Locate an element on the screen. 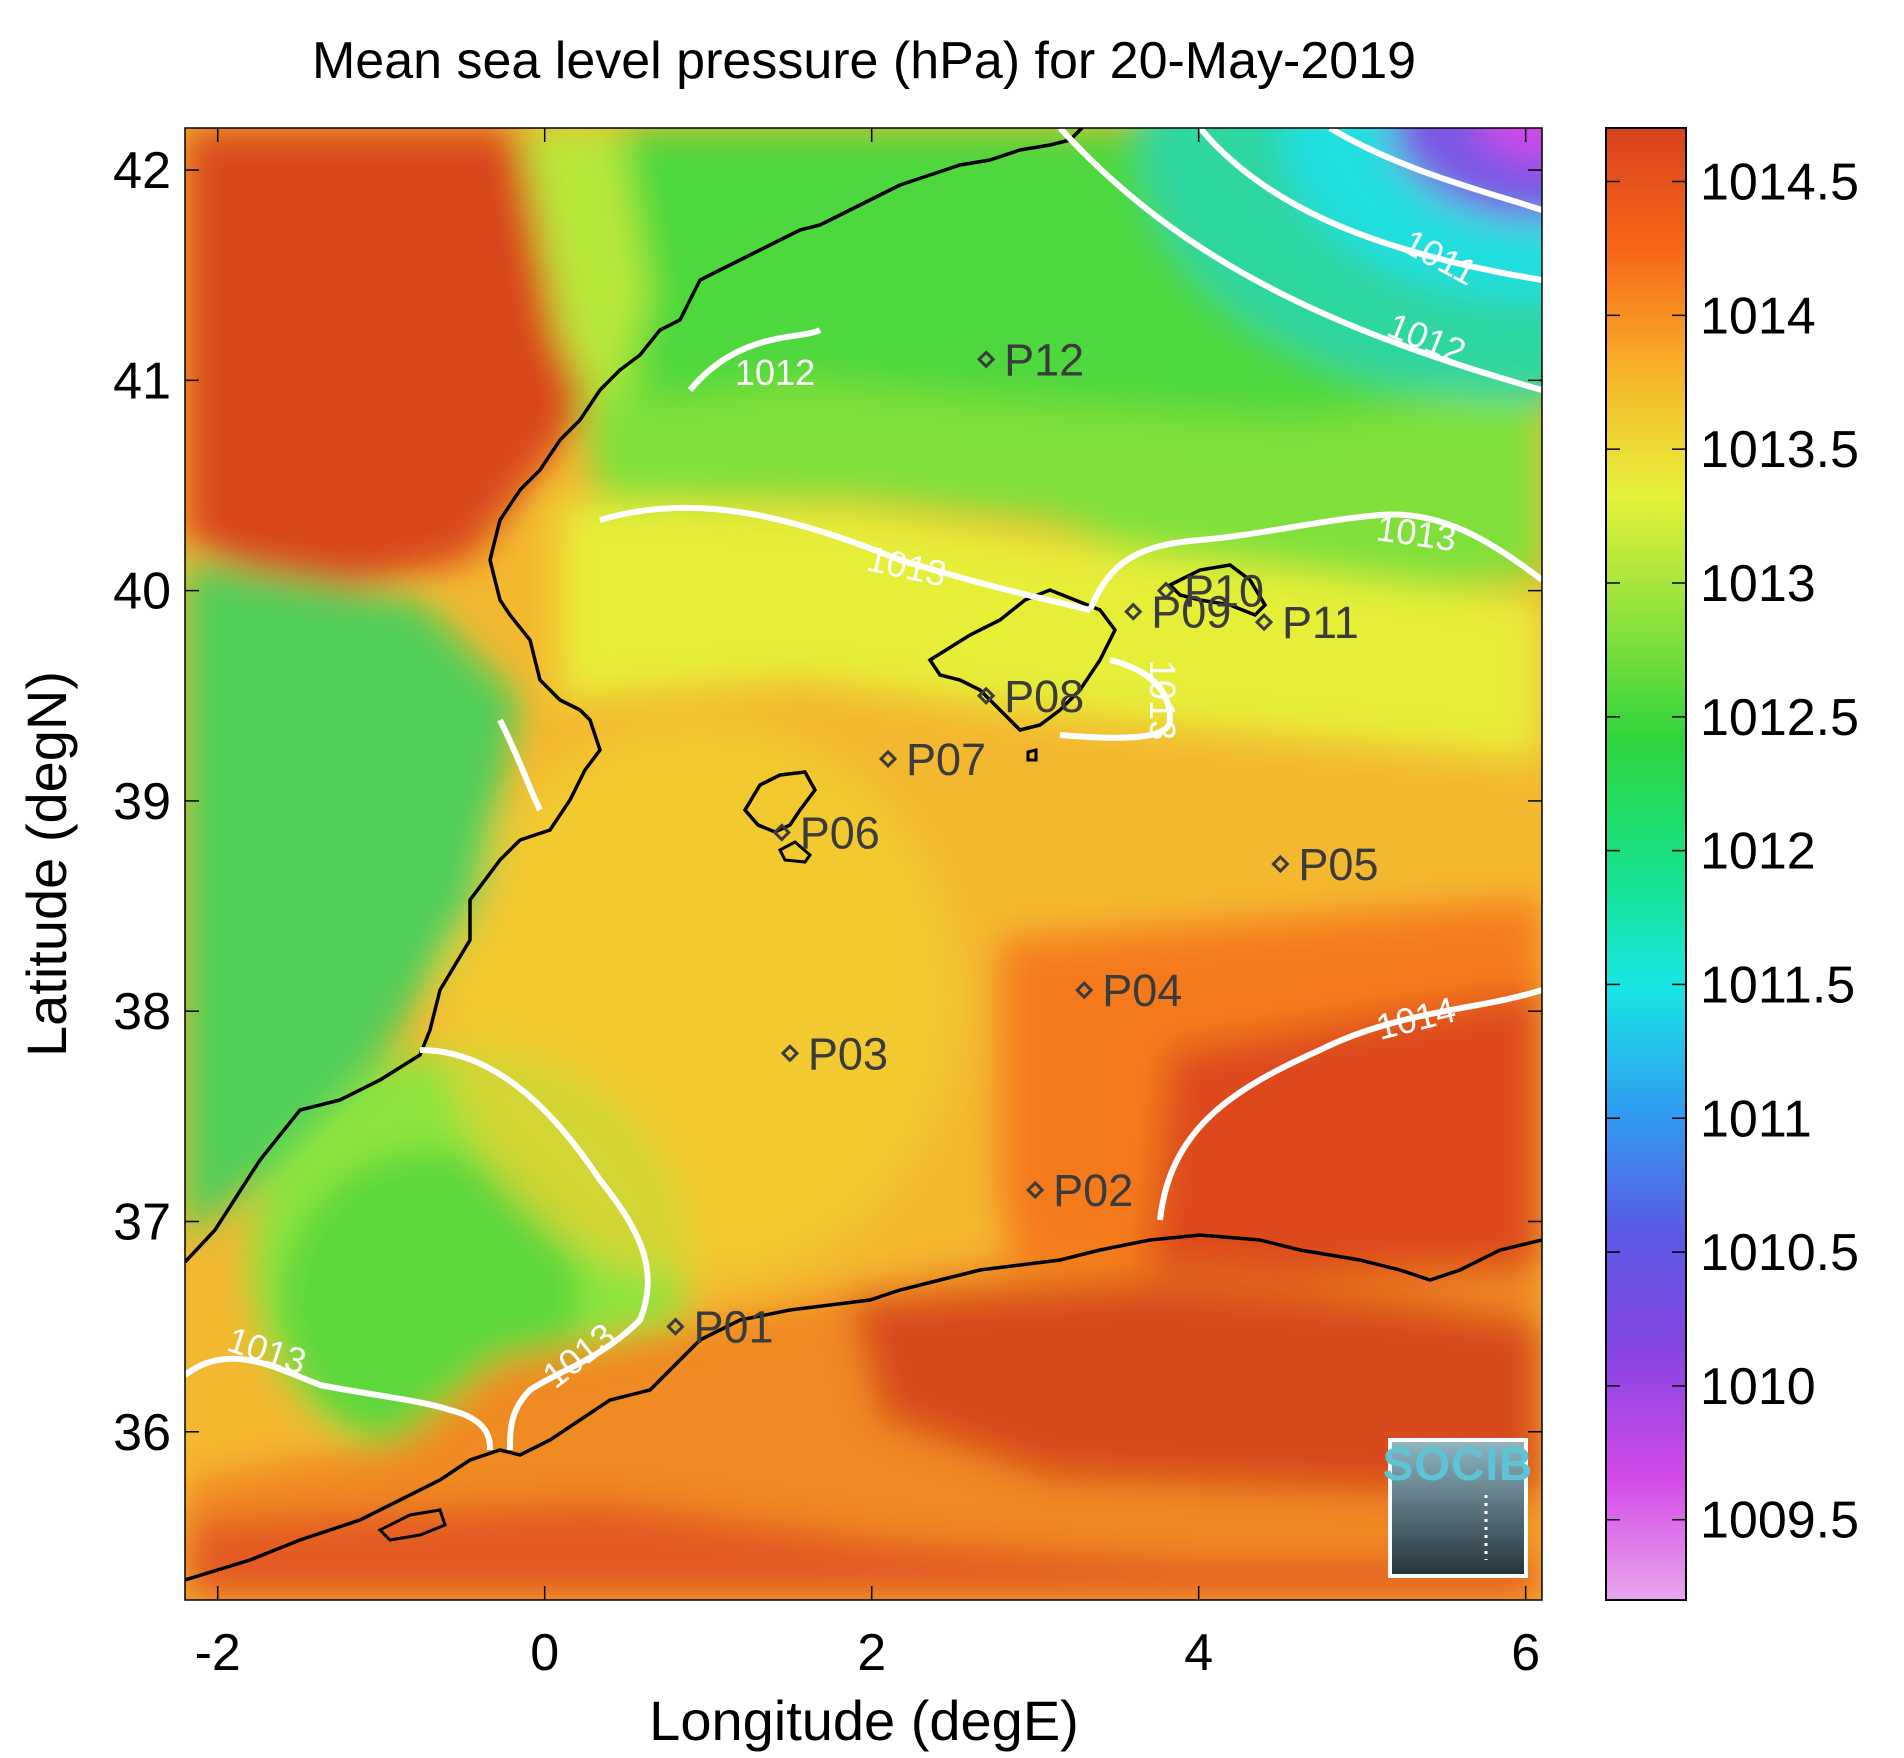 This screenshot has width=1904, height=1758. station-label: P05 is located at coordinates (1338, 864).